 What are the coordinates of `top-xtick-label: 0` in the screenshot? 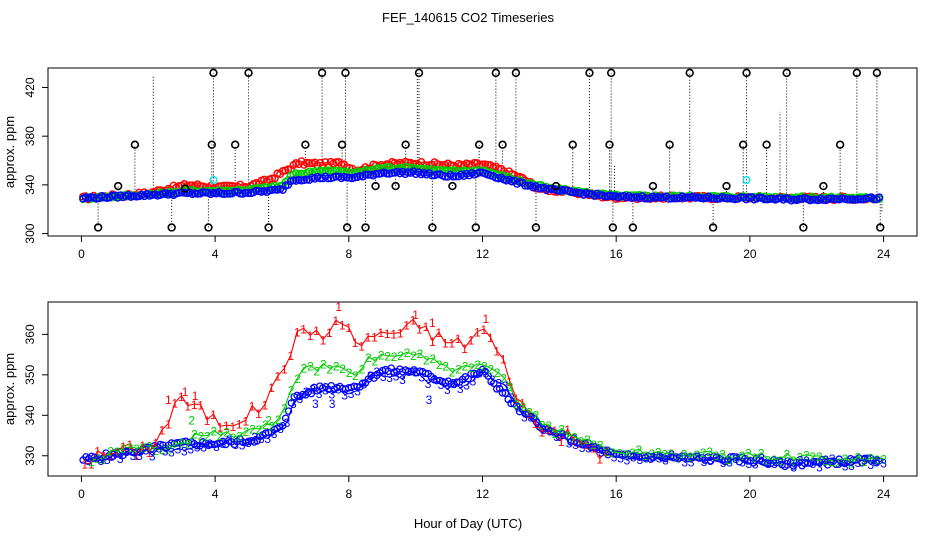 It's located at (81, 254).